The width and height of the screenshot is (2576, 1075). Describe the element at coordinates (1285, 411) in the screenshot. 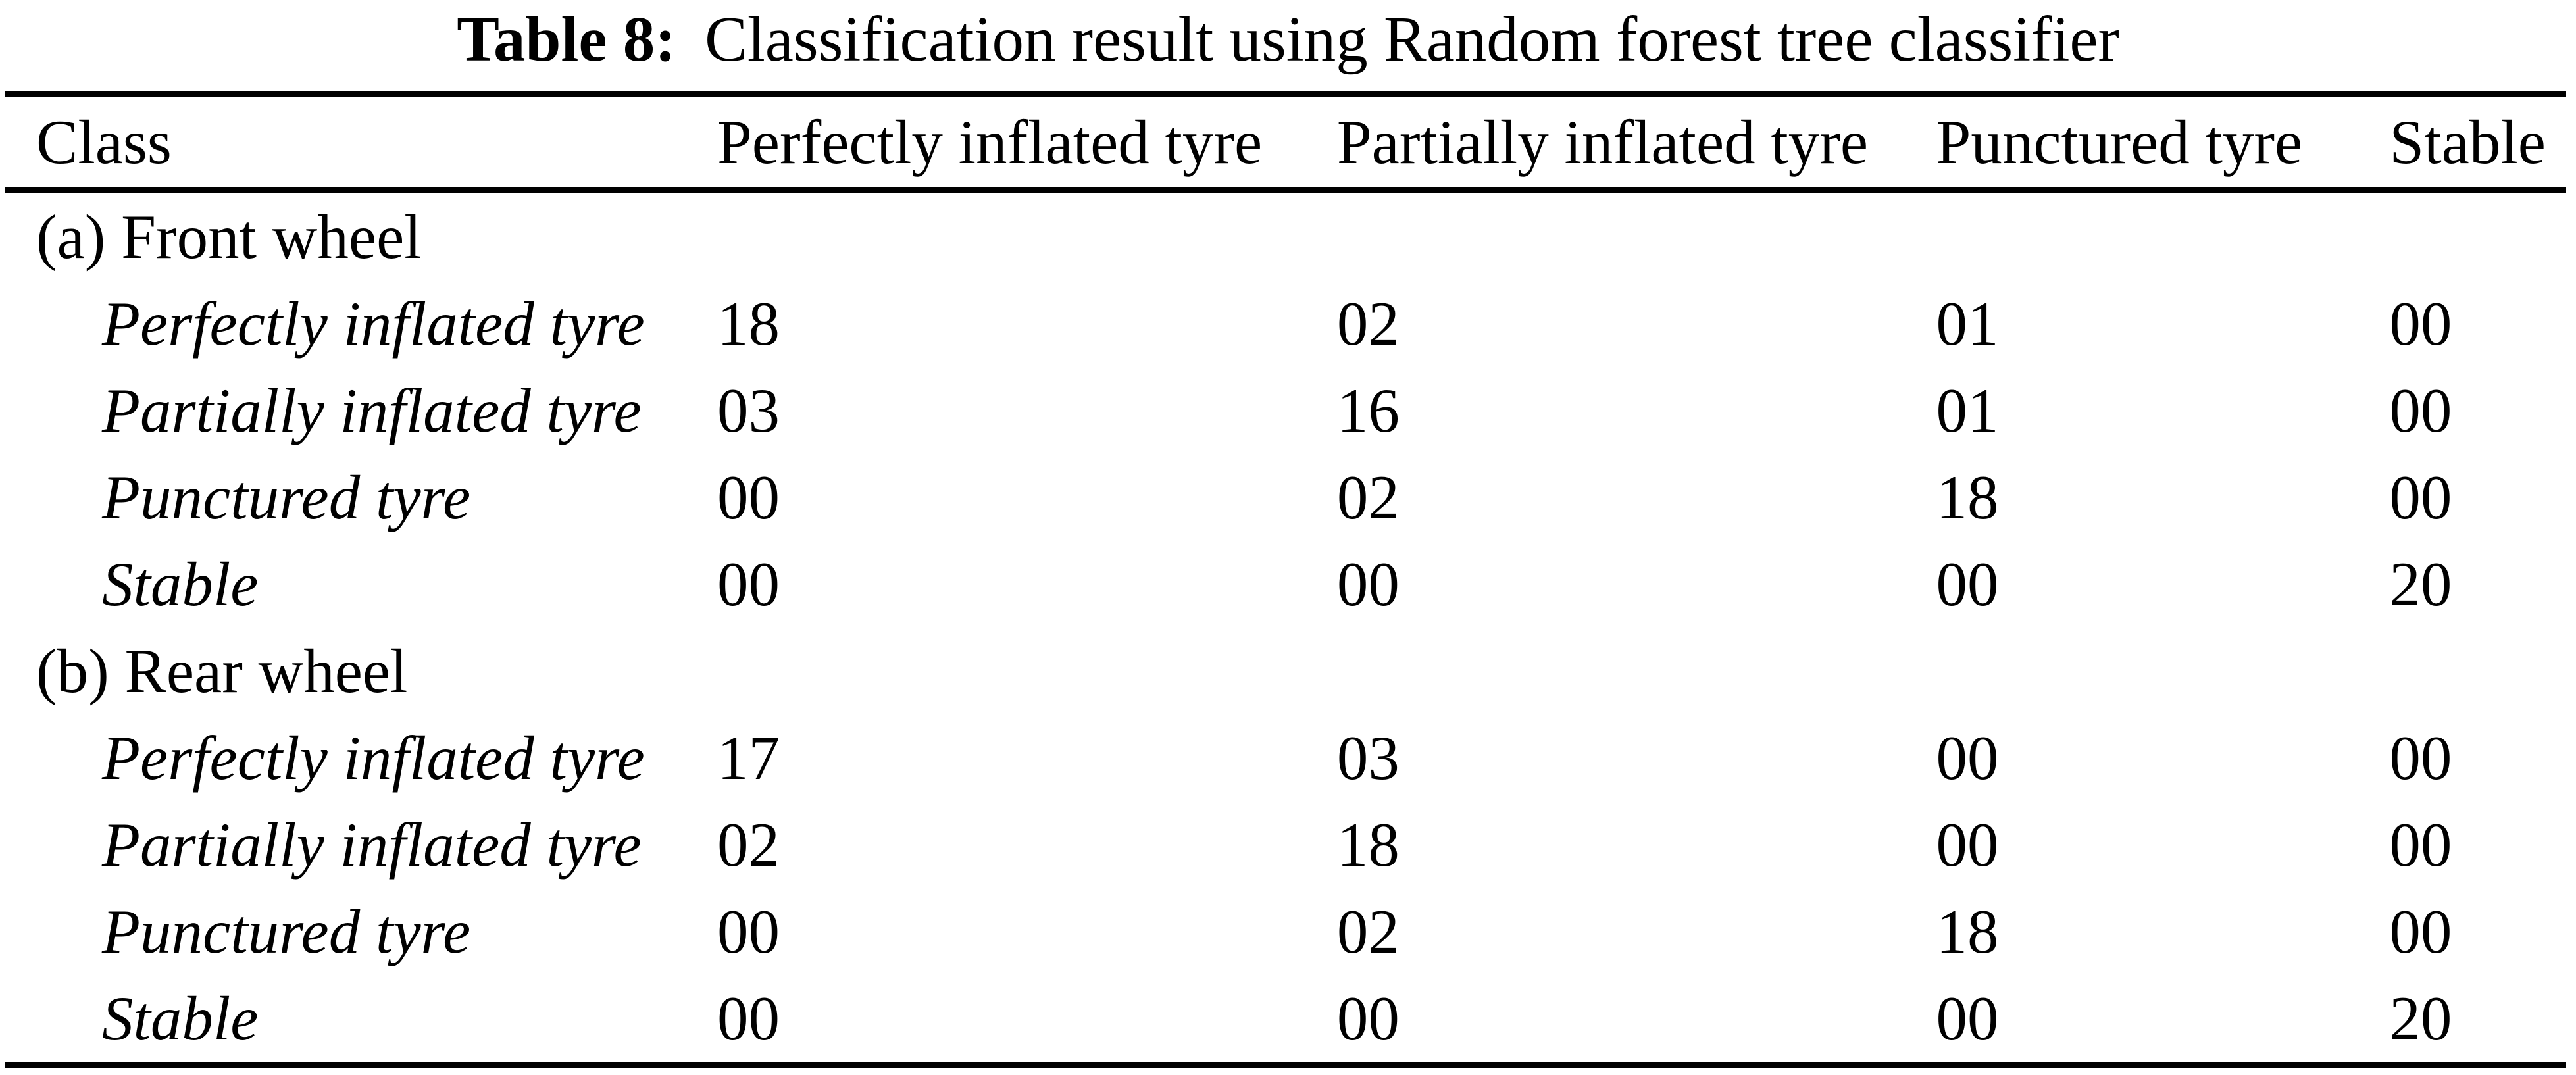

I see `table-row: Partially inflated tyre 03 16 01 00` at that location.